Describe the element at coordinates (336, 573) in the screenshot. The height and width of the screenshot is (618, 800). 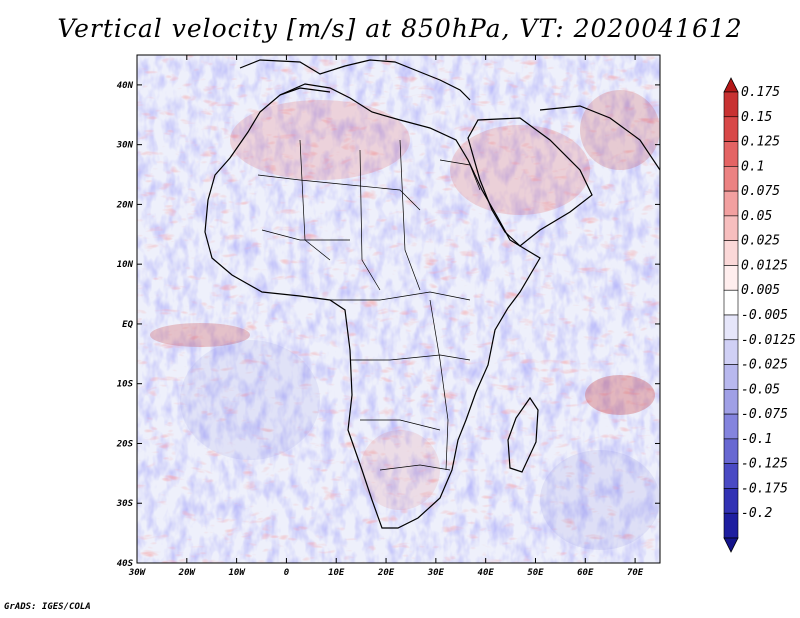
I see `lon-tick-label: 10E` at that location.